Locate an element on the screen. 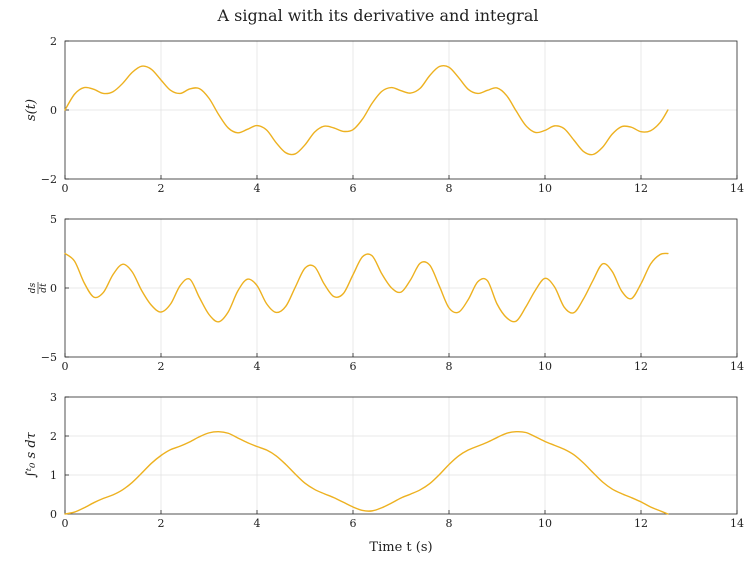 The image size is (756, 567). y-tick-label: 1 is located at coordinates (53, 475).